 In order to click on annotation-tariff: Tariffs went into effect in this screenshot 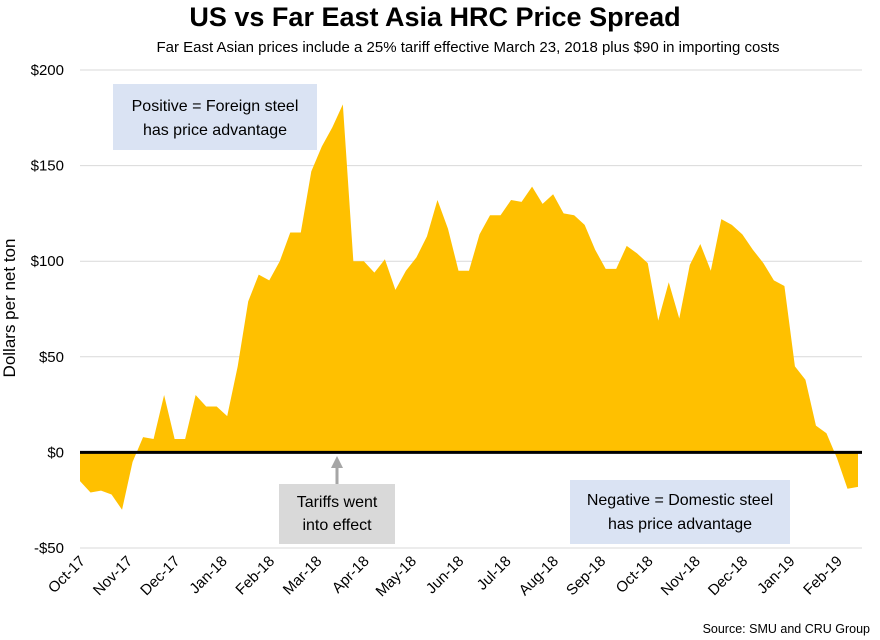, I will do `click(337, 500)`.